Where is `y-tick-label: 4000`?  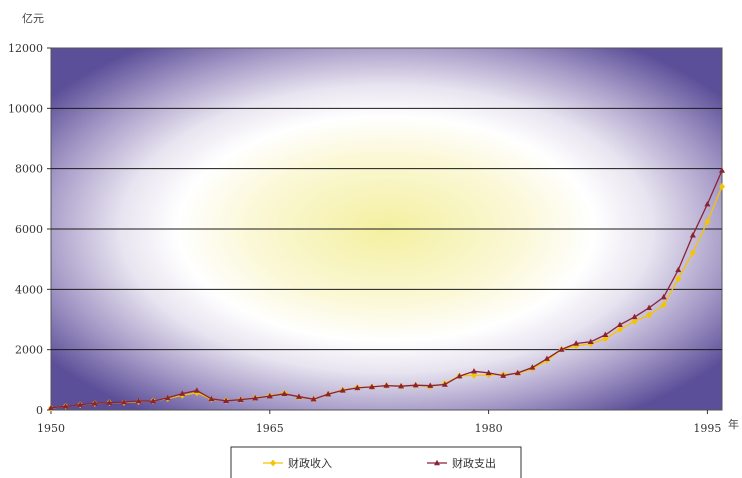
y-tick-label: 4000 is located at coordinates (29, 289).